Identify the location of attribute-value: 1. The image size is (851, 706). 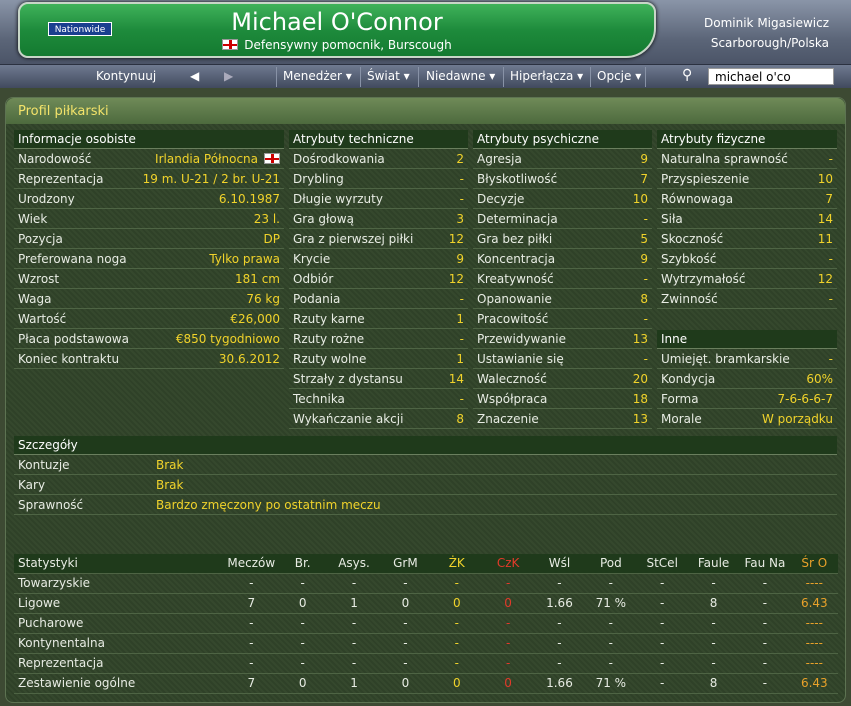
(460, 319).